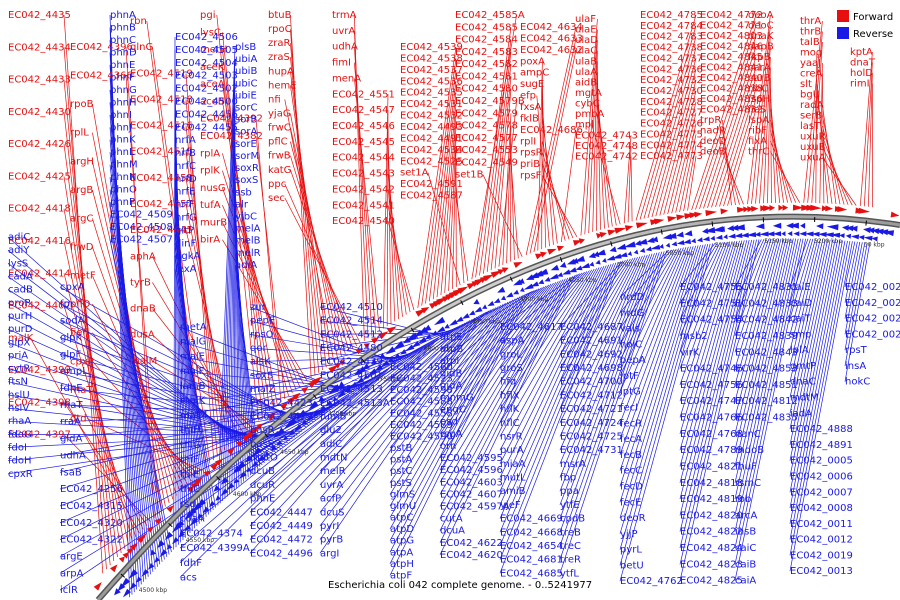  What do you see at coordinates (531, 107) in the screenshot?
I see `forward-gene-label: fxsA` at bounding box center [531, 107].